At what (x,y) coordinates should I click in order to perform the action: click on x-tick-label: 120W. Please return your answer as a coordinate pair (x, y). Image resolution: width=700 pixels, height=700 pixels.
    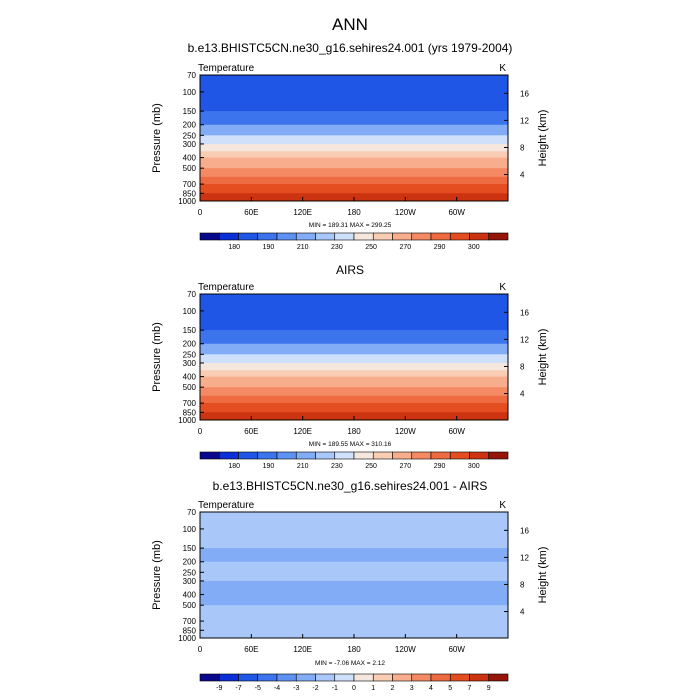
    Looking at the image, I should click on (405, 431).